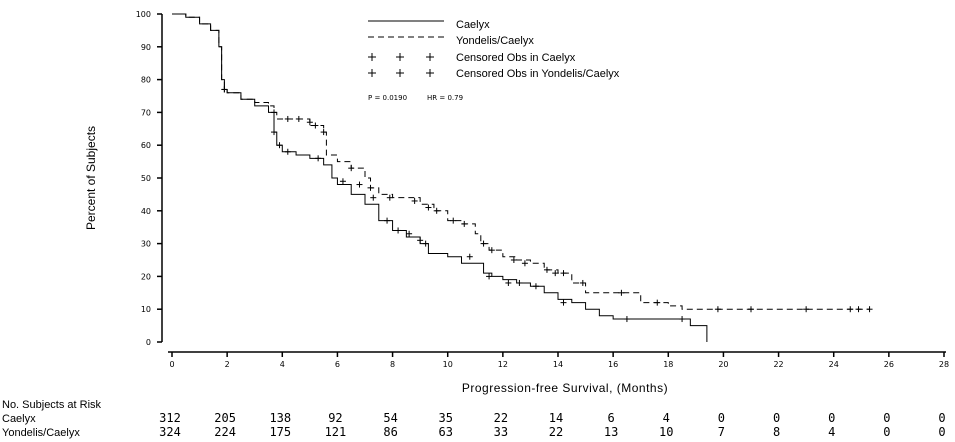  I want to click on risk-value: 205, so click(225, 418).